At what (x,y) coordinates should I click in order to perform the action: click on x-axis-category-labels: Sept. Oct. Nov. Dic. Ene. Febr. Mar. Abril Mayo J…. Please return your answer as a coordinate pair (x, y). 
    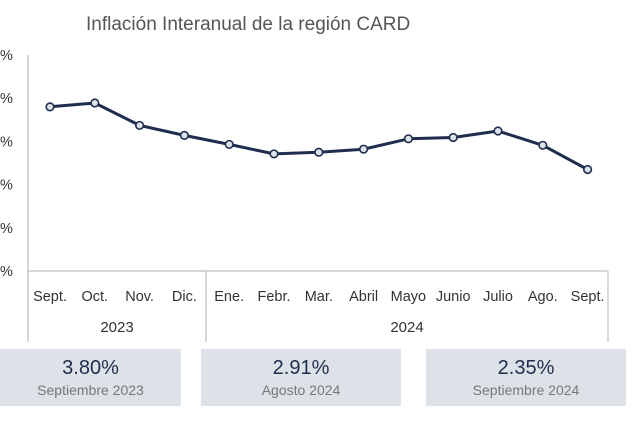
    Looking at the image, I should click on (318, 297).